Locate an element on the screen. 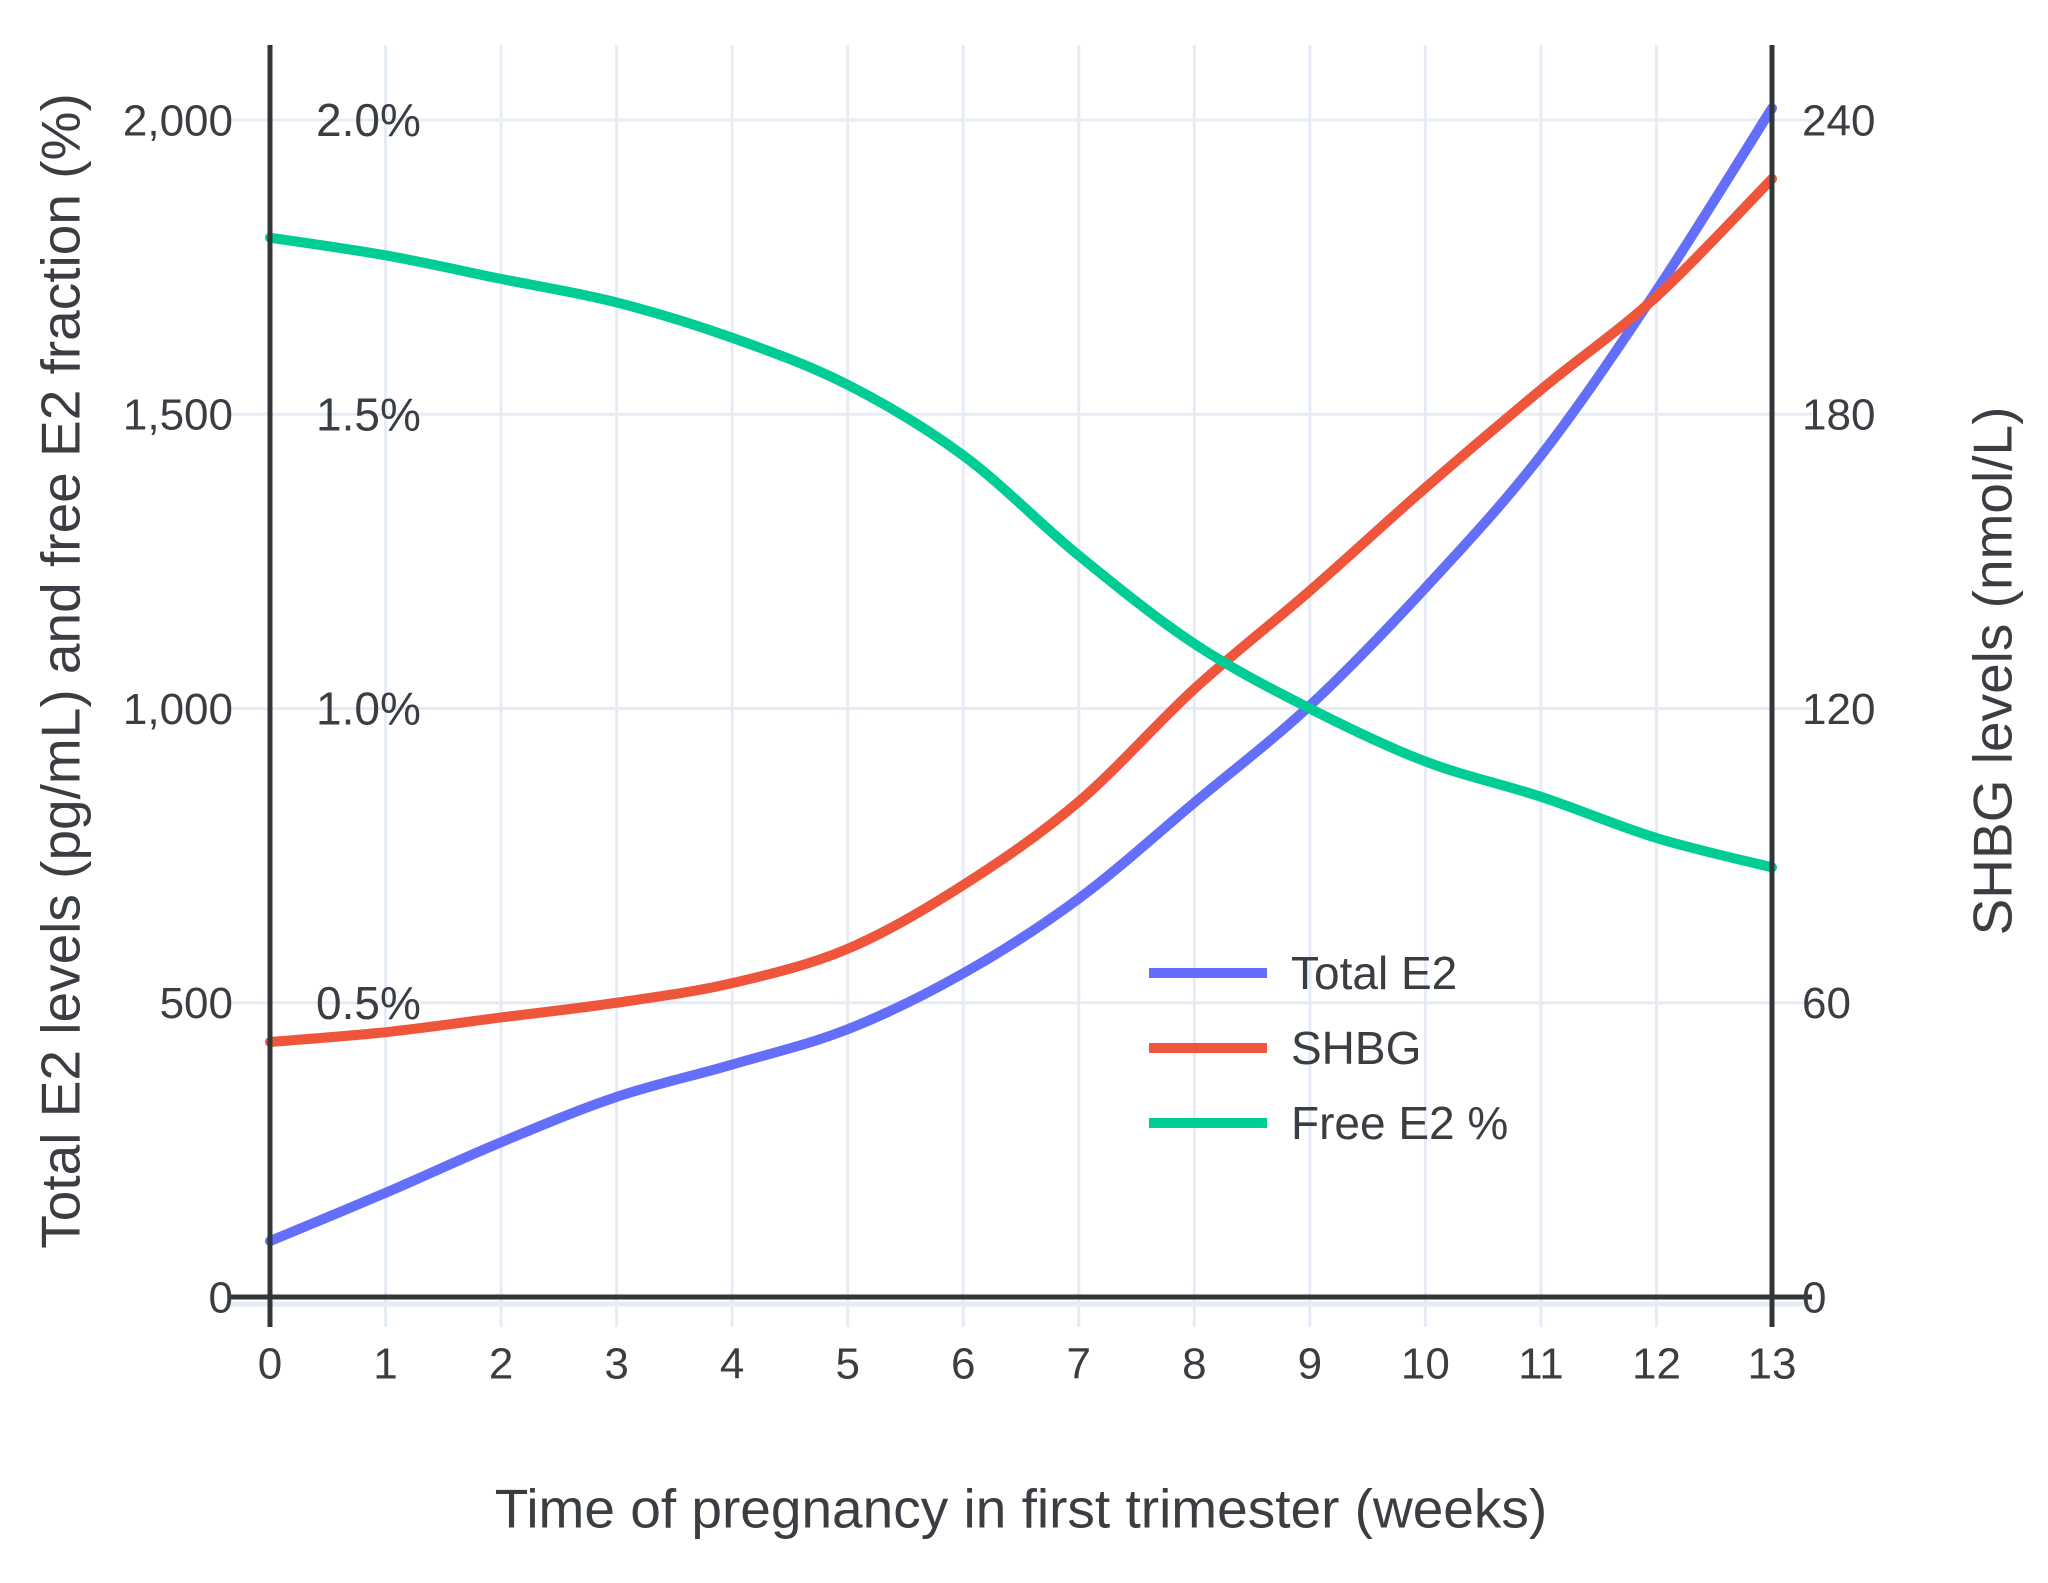 The height and width of the screenshot is (1583, 2048). x-tick-label-0: 0 is located at coordinates (270, 1363).